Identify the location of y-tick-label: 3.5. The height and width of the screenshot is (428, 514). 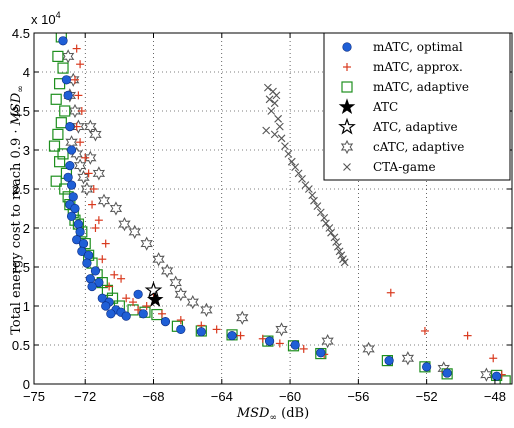
(21, 111).